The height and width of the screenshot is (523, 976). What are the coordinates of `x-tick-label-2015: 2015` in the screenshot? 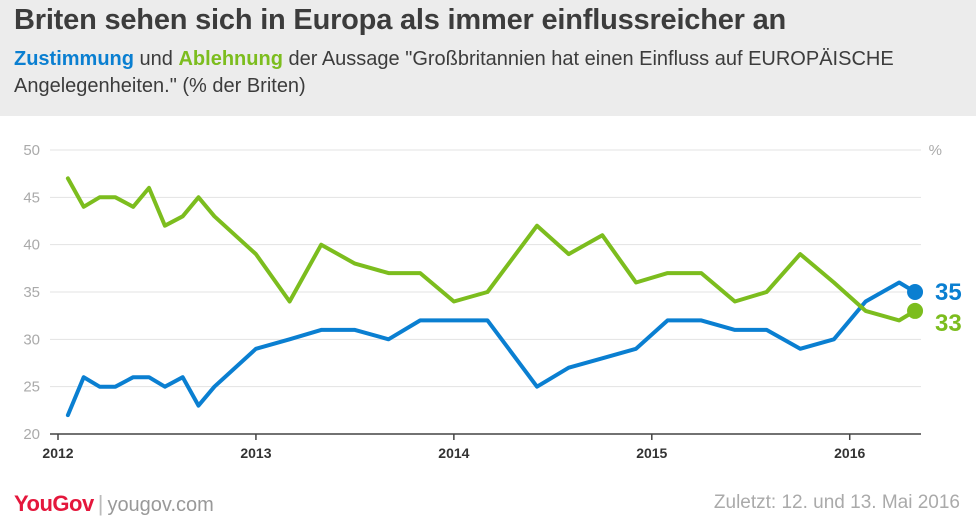 It's located at (651, 453).